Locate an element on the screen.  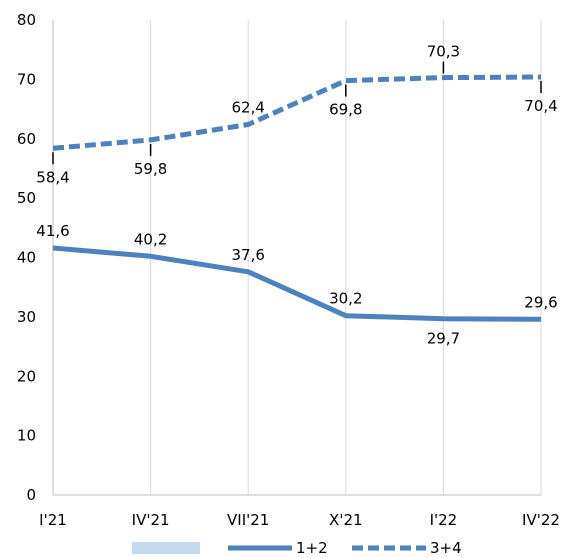
data-label: 40,2 is located at coordinates (150, 239).